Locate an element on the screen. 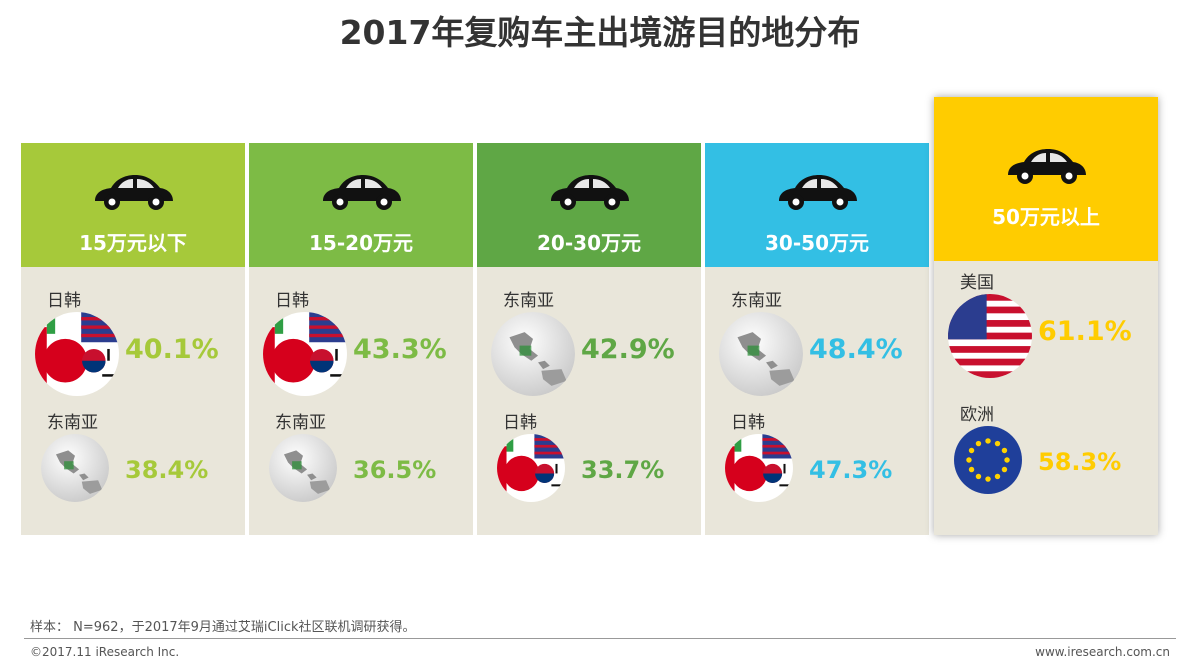  column-header: 20-30万元 is located at coordinates (589, 205).